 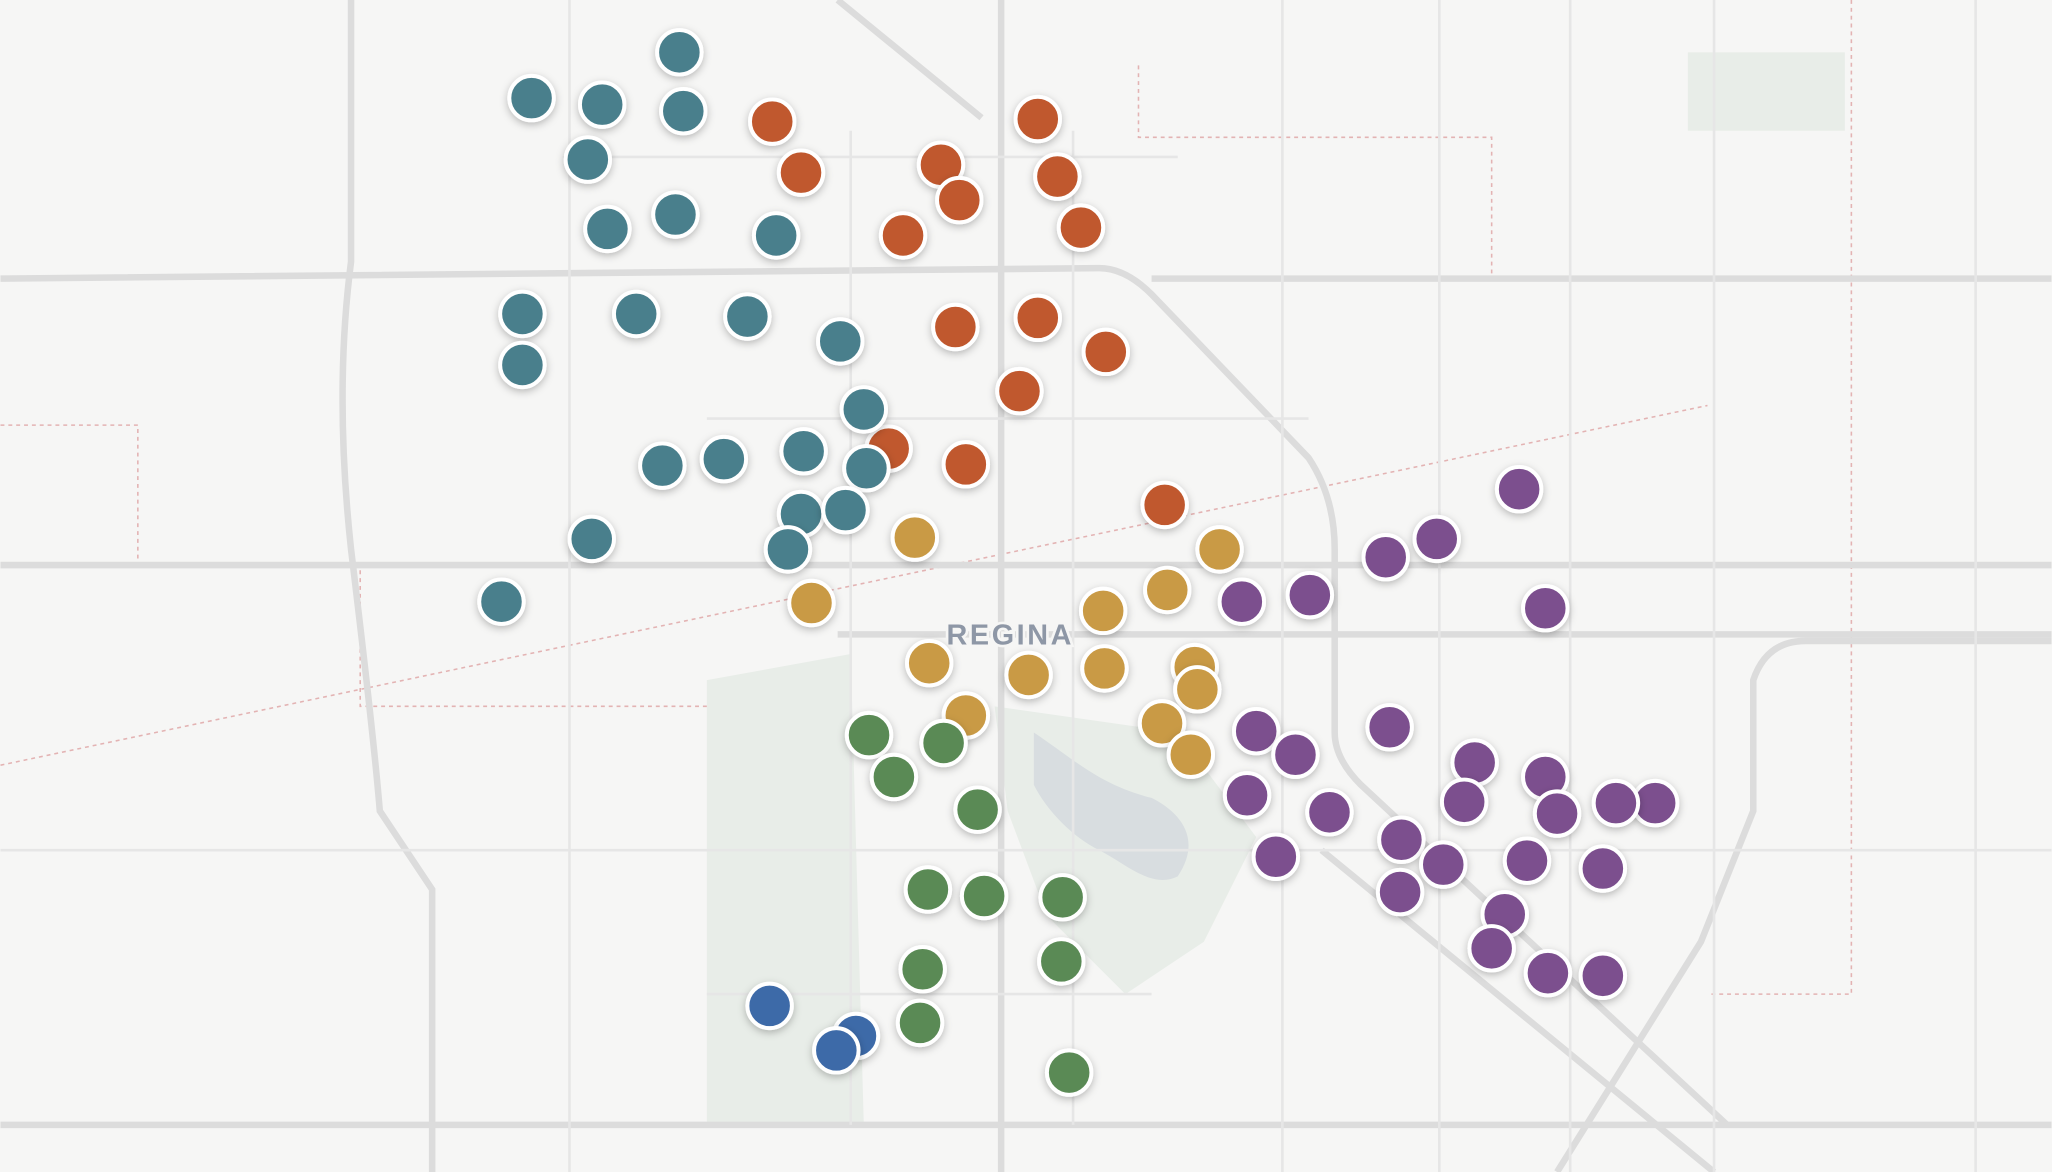 I want to click on city-label: REGINA, so click(x=1011, y=636).